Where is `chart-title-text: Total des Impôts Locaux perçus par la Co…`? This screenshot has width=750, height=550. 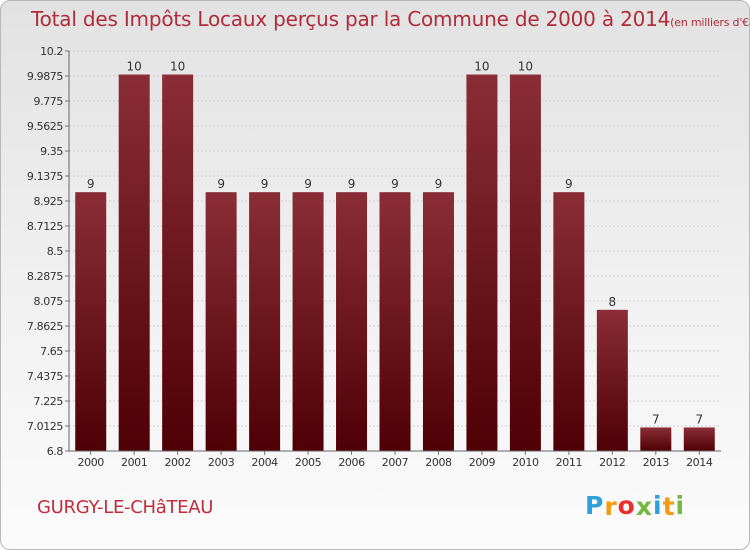
chart-title-text: Total des Impôts Locaux perçus par la Co… is located at coordinates (351, 19).